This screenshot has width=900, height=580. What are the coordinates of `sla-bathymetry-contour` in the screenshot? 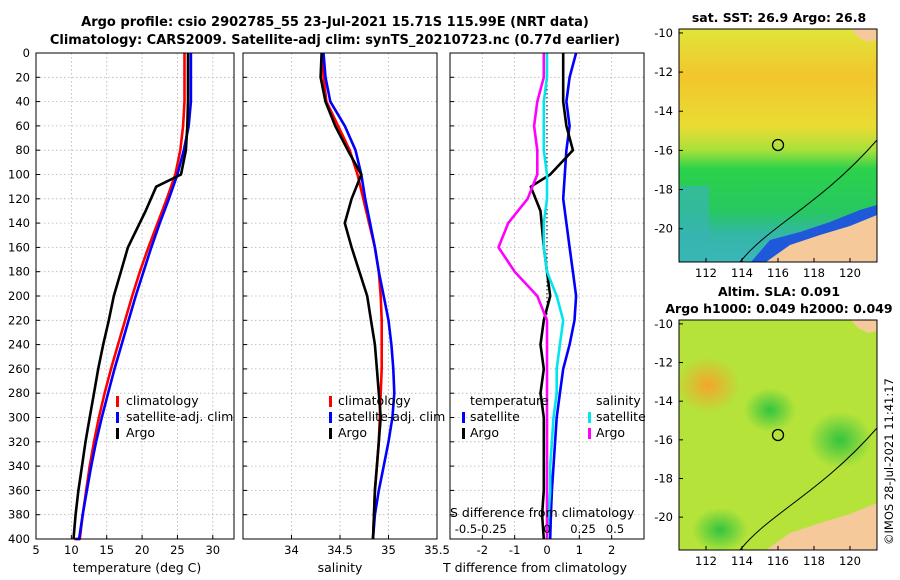 It's located at (808, 489).